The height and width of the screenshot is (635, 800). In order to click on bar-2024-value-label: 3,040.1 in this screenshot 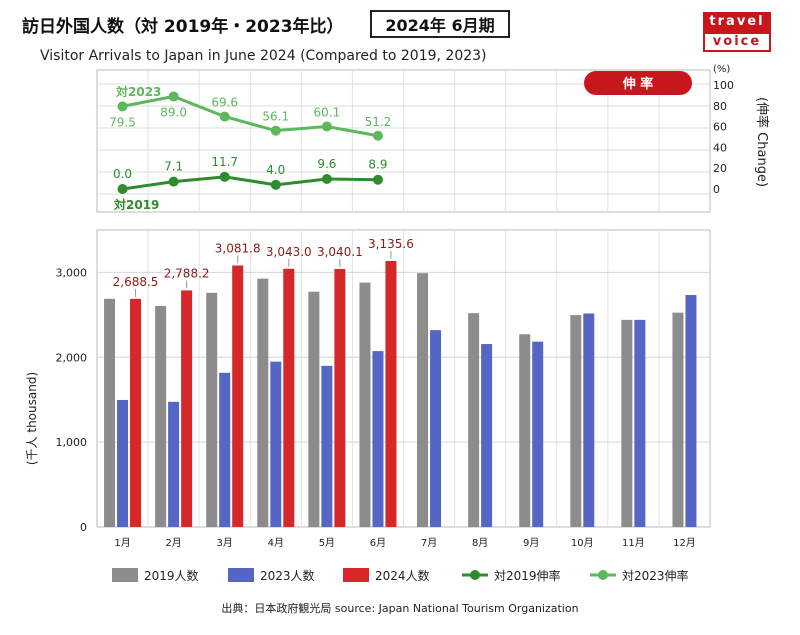, I will do `click(340, 252)`.